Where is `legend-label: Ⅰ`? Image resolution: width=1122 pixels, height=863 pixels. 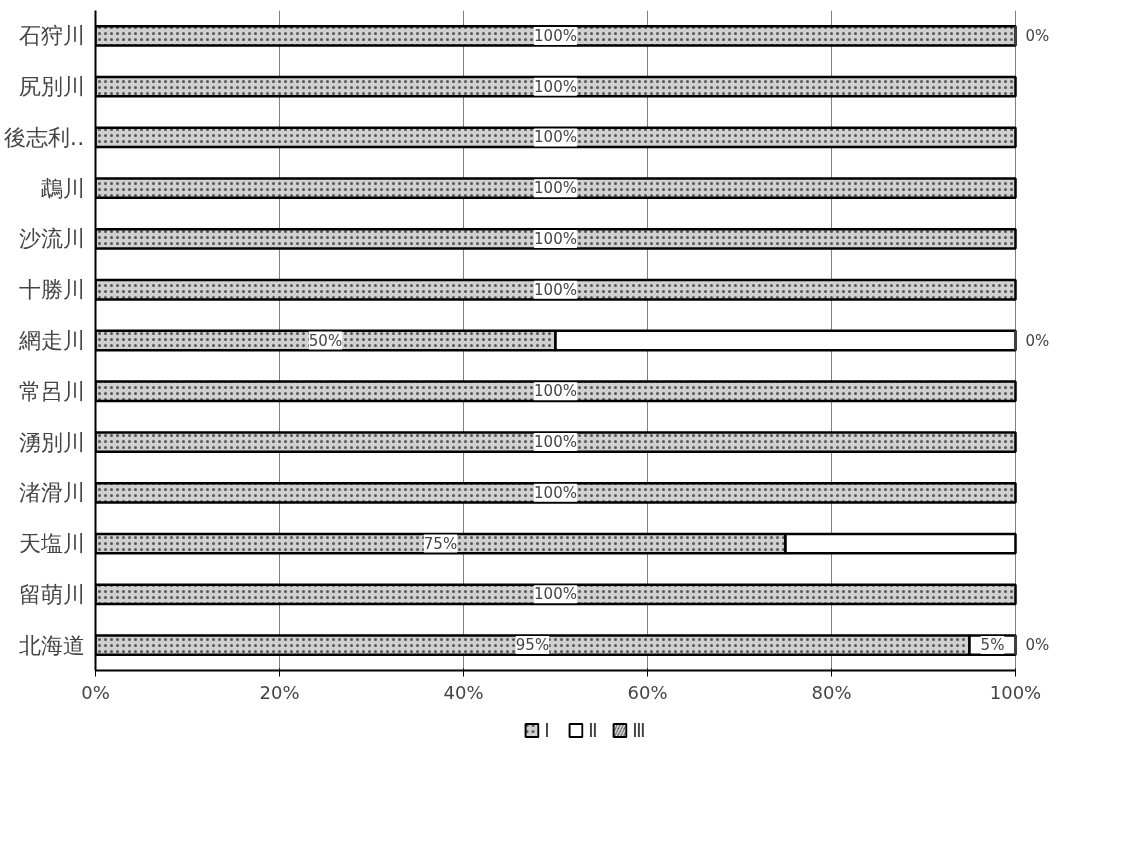
legend-label: Ⅰ is located at coordinates (547, 730).